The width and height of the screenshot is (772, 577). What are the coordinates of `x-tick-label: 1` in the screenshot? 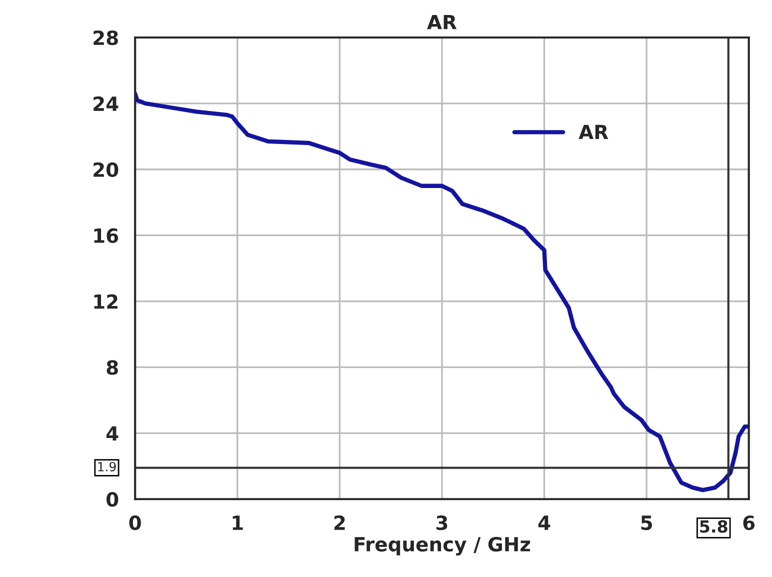 It's located at (237, 523).